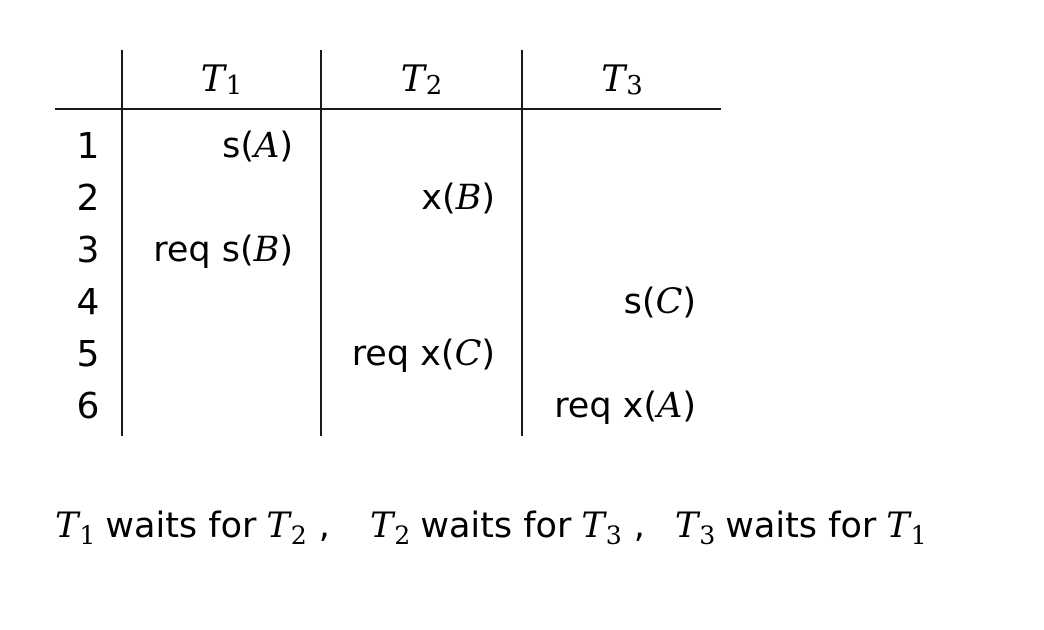 The image size is (1044, 630). Describe the element at coordinates (88, 354) in the screenshot. I see `row-step-number: 5` at that location.